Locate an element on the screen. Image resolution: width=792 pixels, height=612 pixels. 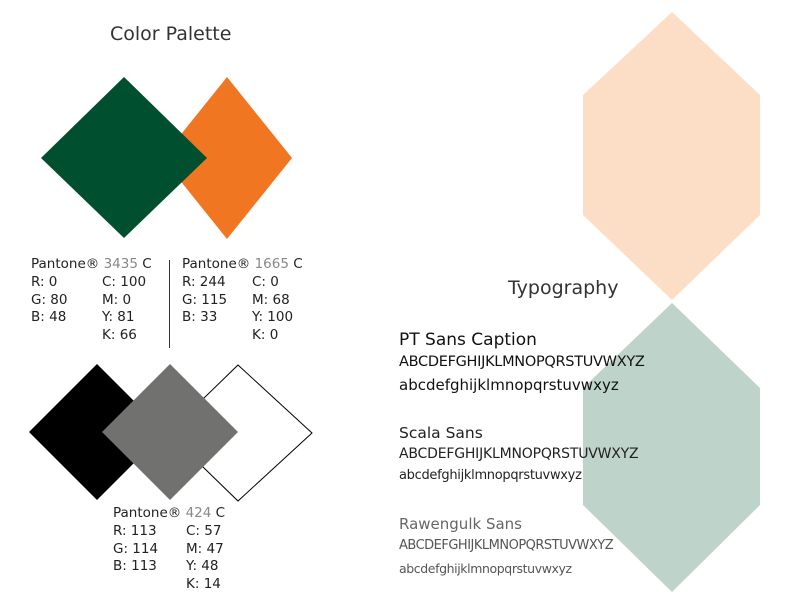
rgb-g: G: 115 is located at coordinates (205, 299).